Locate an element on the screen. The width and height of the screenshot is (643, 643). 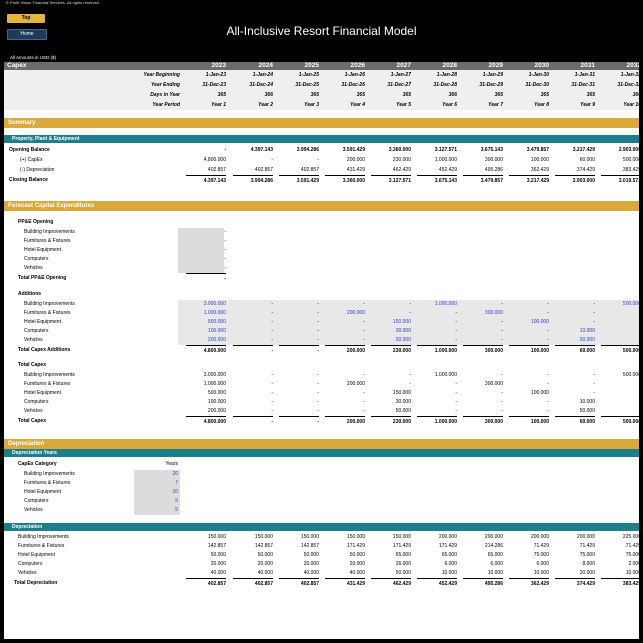
value-cell: 65.000 is located at coordinates (495, 555).